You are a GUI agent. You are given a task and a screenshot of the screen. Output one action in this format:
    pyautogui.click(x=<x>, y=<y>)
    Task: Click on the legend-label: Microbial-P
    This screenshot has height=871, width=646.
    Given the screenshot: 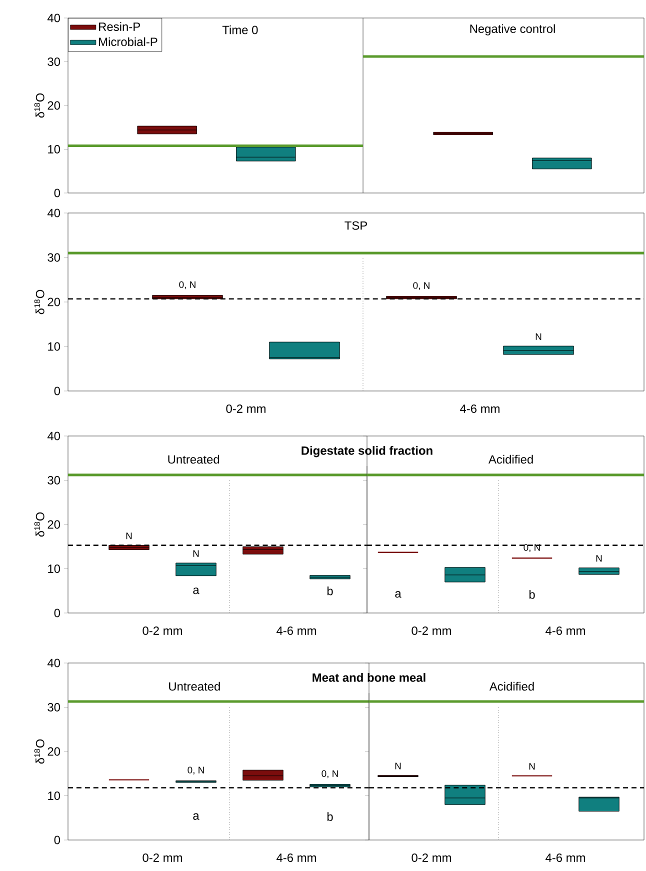 What is the action you would take?
    pyautogui.click(x=128, y=41)
    